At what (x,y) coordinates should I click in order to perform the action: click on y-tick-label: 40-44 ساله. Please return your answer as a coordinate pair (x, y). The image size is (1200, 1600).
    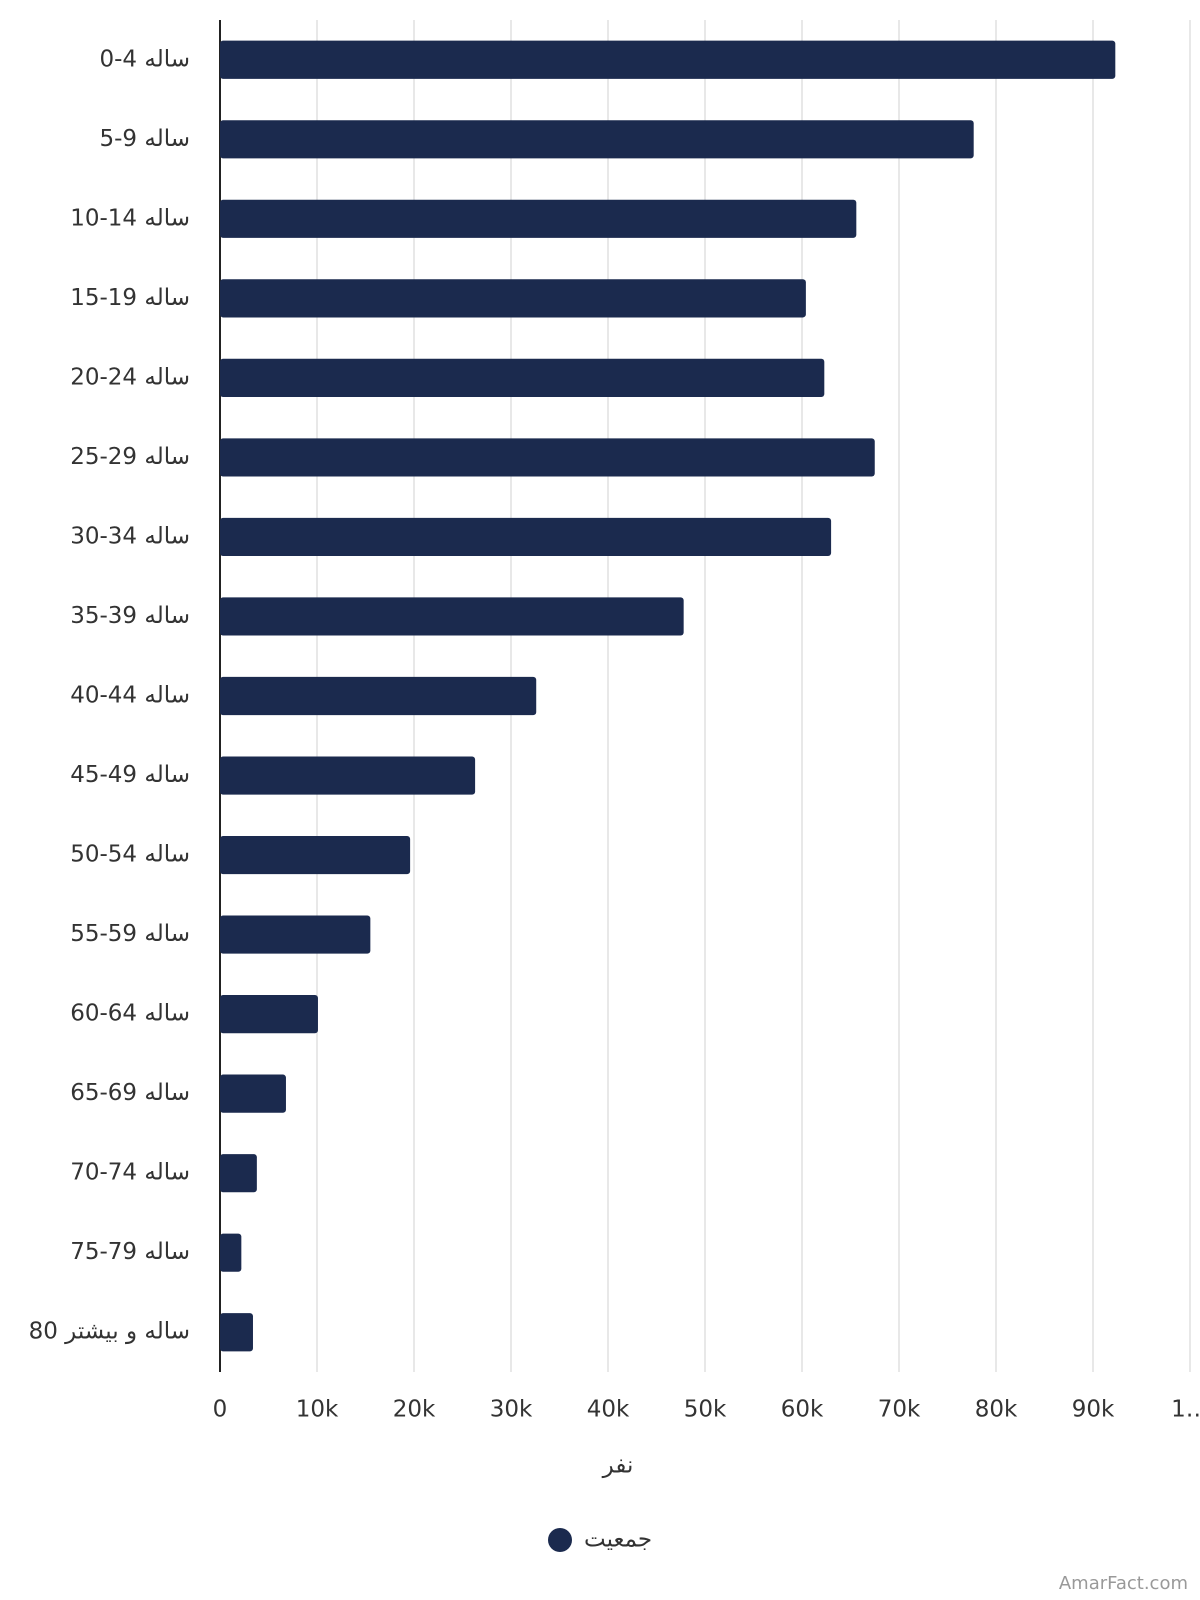
    Looking at the image, I should click on (130, 696).